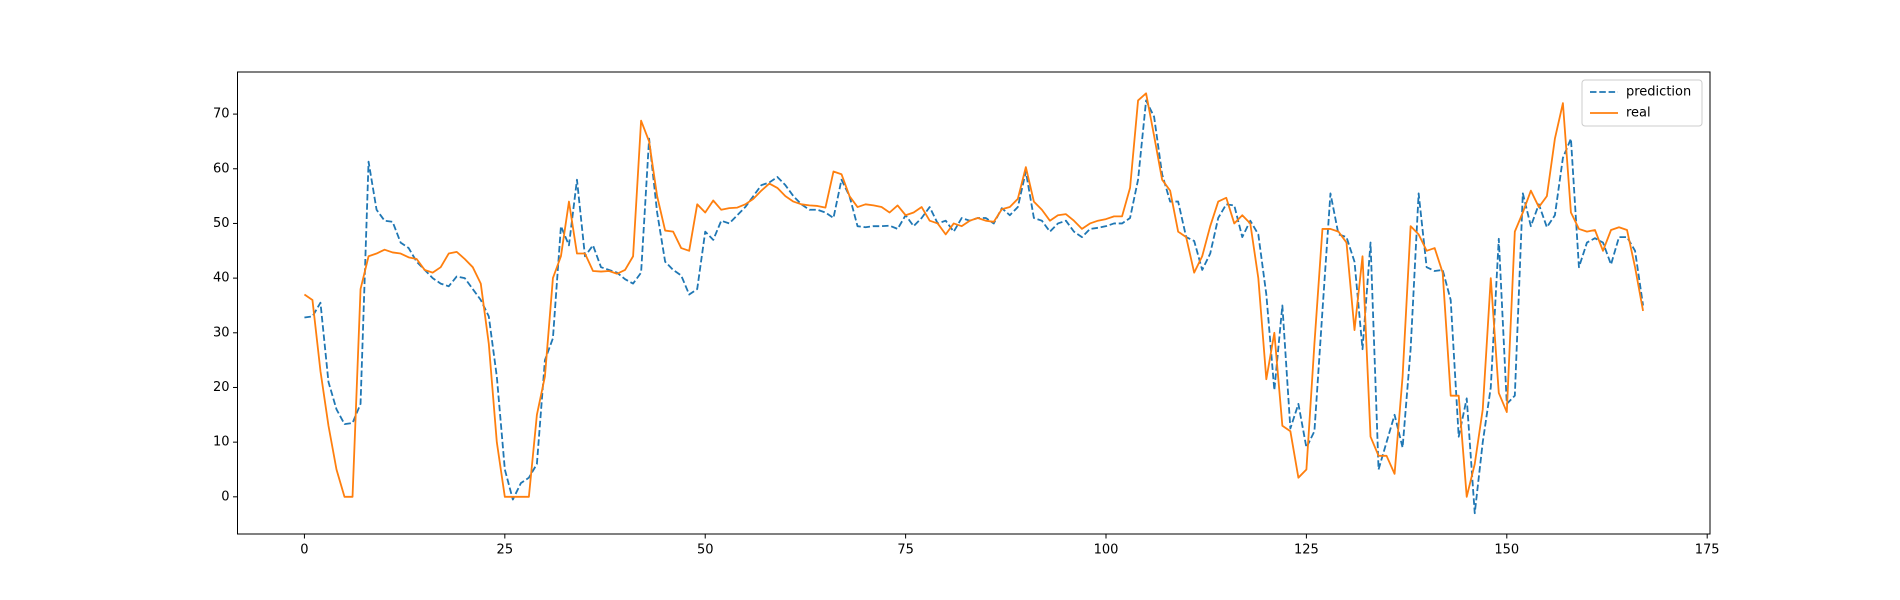 Image resolution: width=1900 pixels, height=600 pixels. What do you see at coordinates (1638, 113) in the screenshot?
I see `legend-label: real` at bounding box center [1638, 113].